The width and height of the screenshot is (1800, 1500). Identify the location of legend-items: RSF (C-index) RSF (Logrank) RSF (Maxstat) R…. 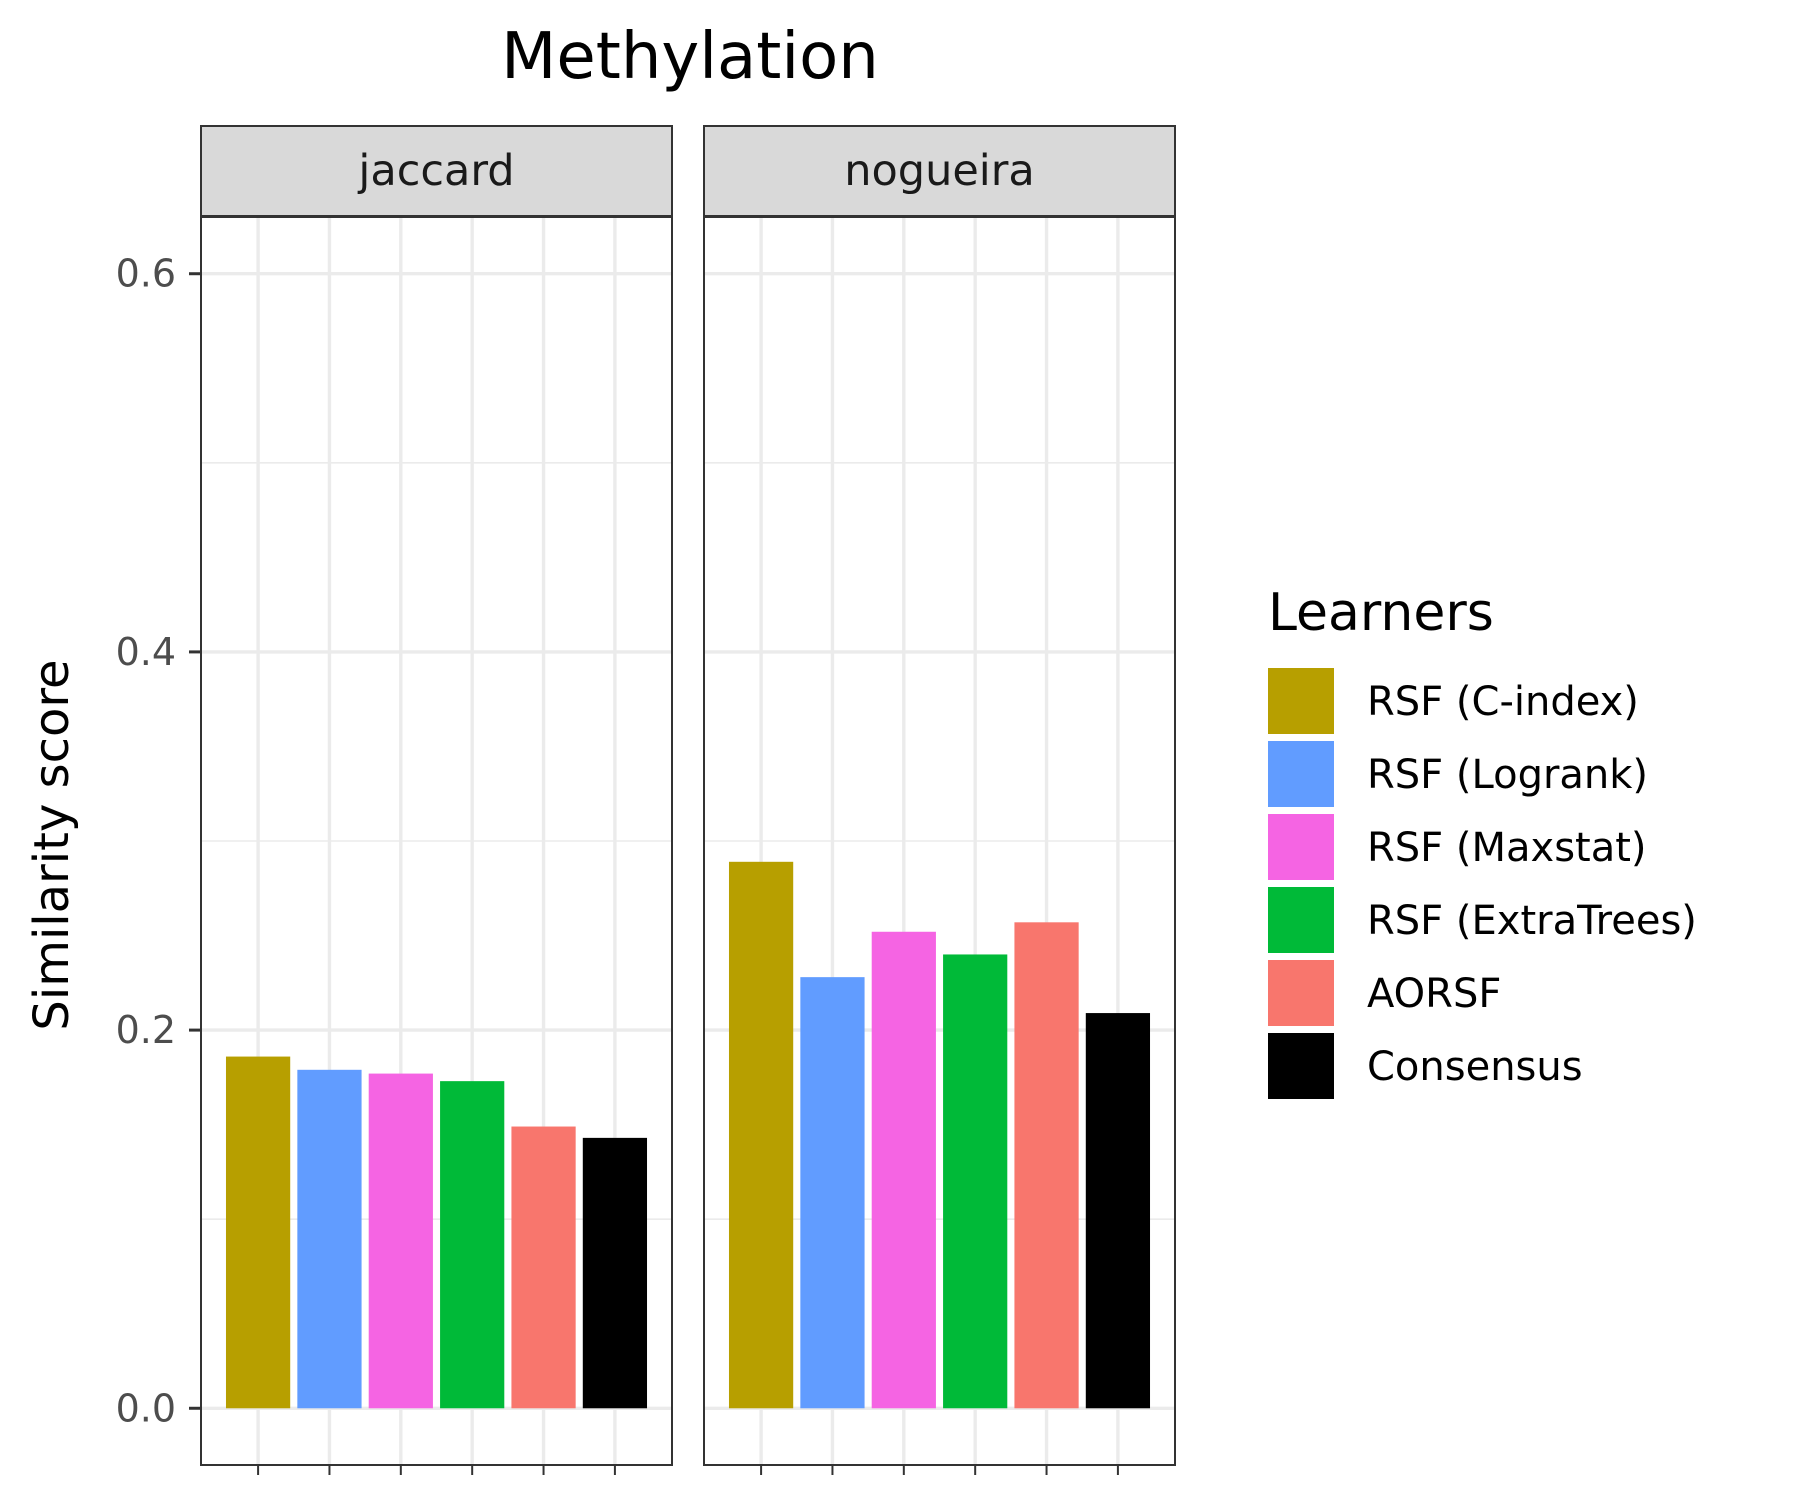
(1482, 883).